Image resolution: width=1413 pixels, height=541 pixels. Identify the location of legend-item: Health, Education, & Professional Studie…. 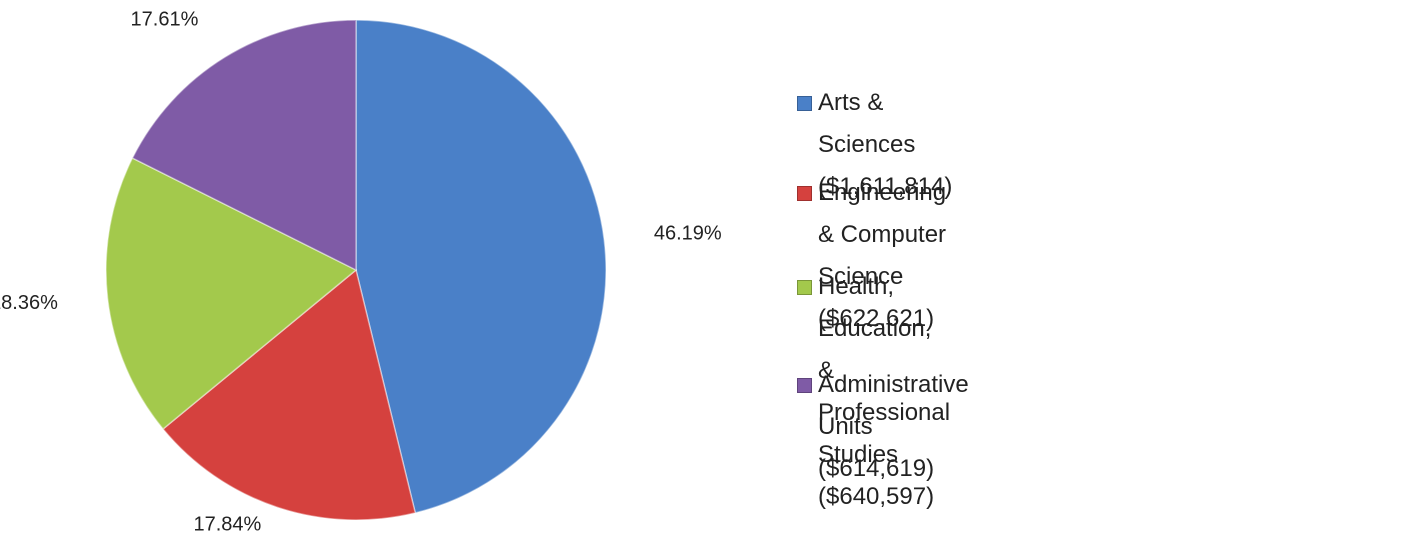
(873, 392).